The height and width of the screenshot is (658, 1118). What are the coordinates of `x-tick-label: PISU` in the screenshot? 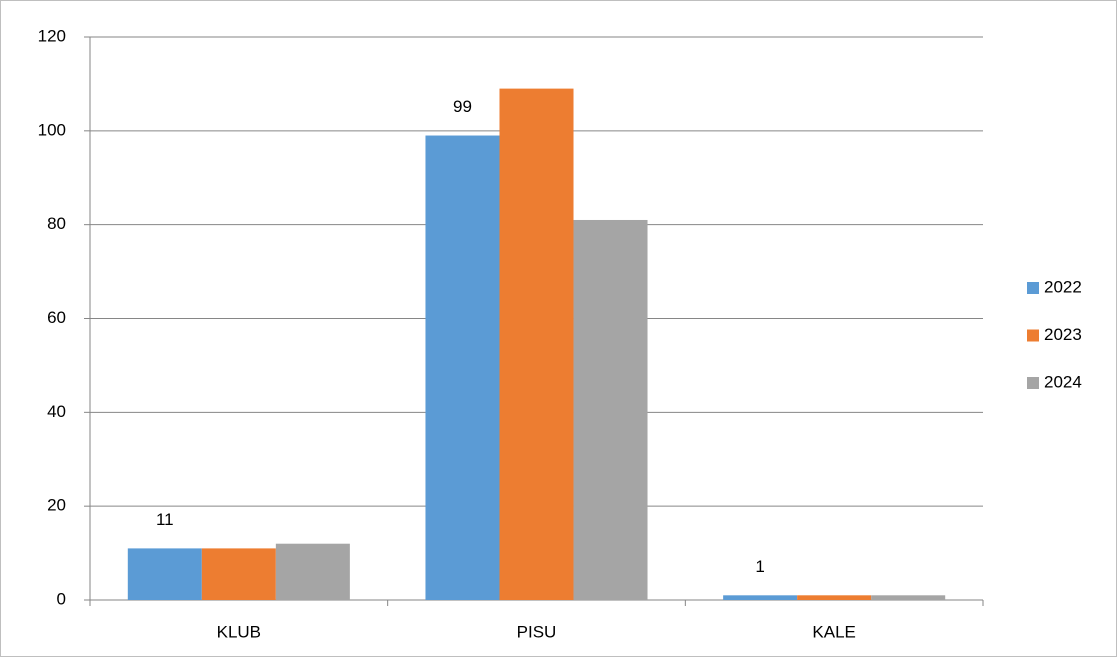 It's located at (537, 631).